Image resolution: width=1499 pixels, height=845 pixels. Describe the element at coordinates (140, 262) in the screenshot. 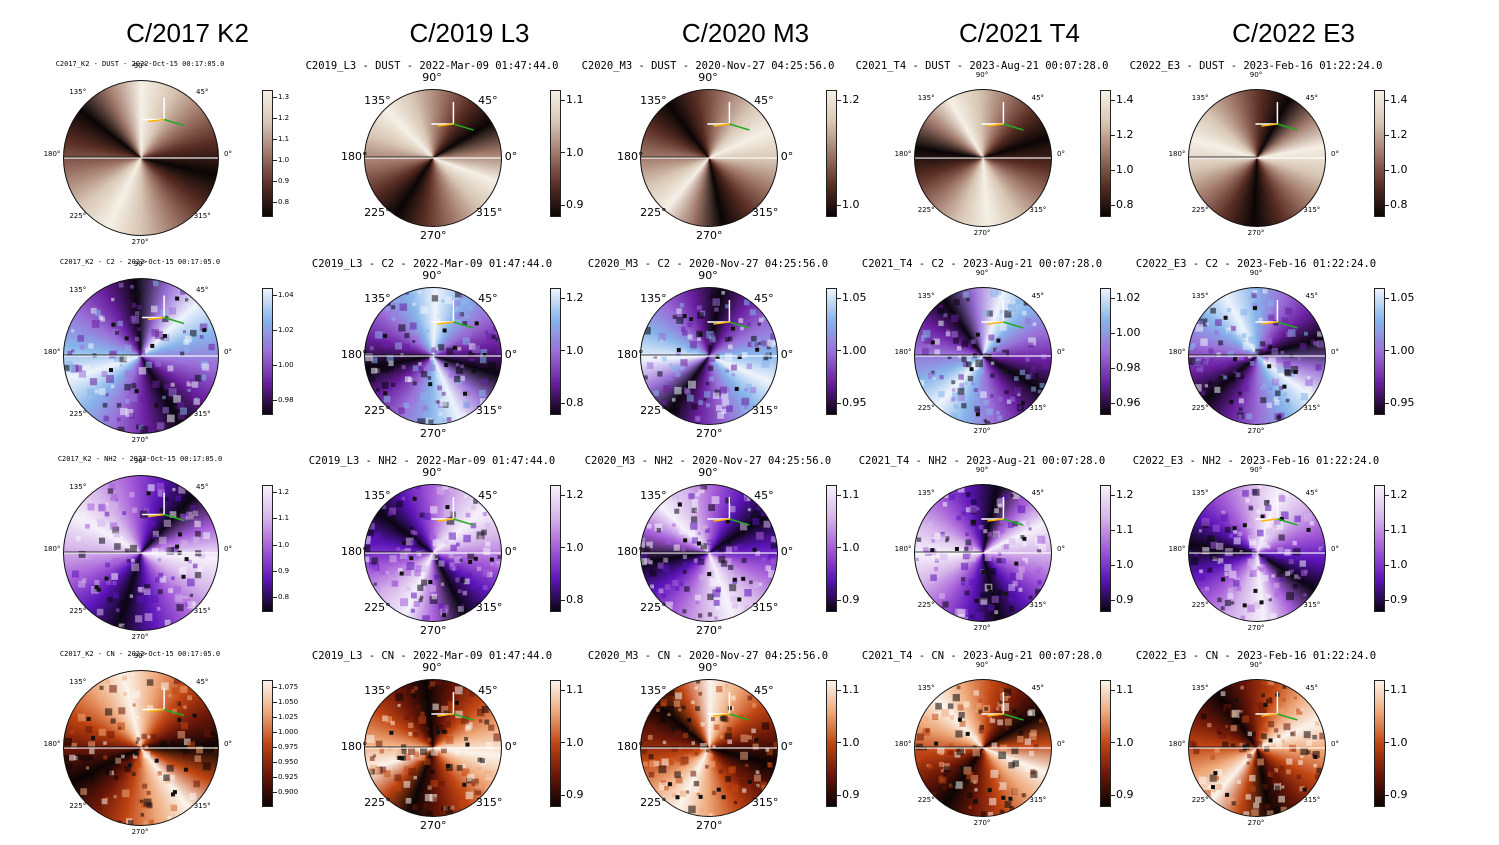

I see `panel-title: C2017_K2 - C2 - 2022-Oct-15 00:17:05.0` at that location.